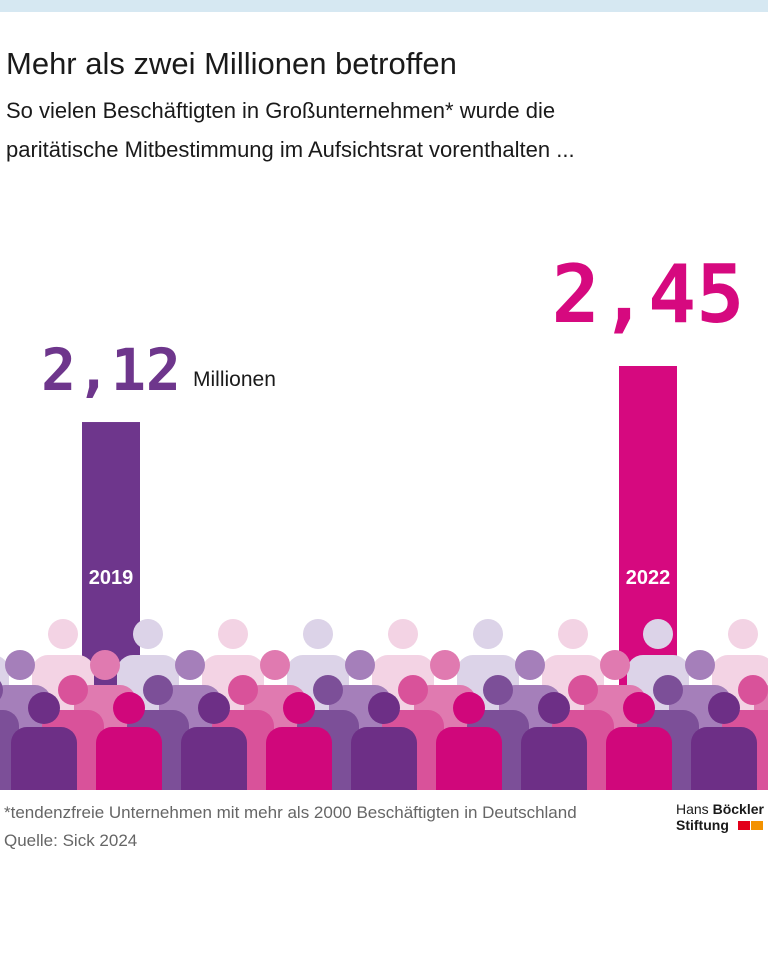 This screenshot has width=768, height=966. Describe the element at coordinates (648, 294) in the screenshot. I see `value-label: 2,45` at that location.